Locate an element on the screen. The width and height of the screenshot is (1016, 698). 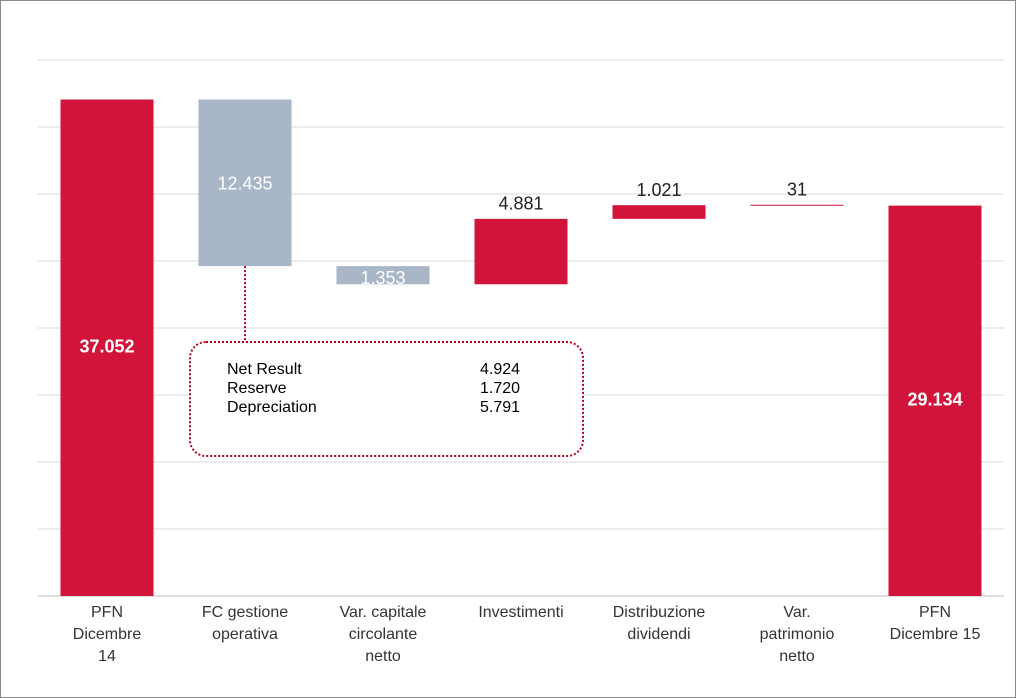
bar-label: 1.353 is located at coordinates (382, 278).